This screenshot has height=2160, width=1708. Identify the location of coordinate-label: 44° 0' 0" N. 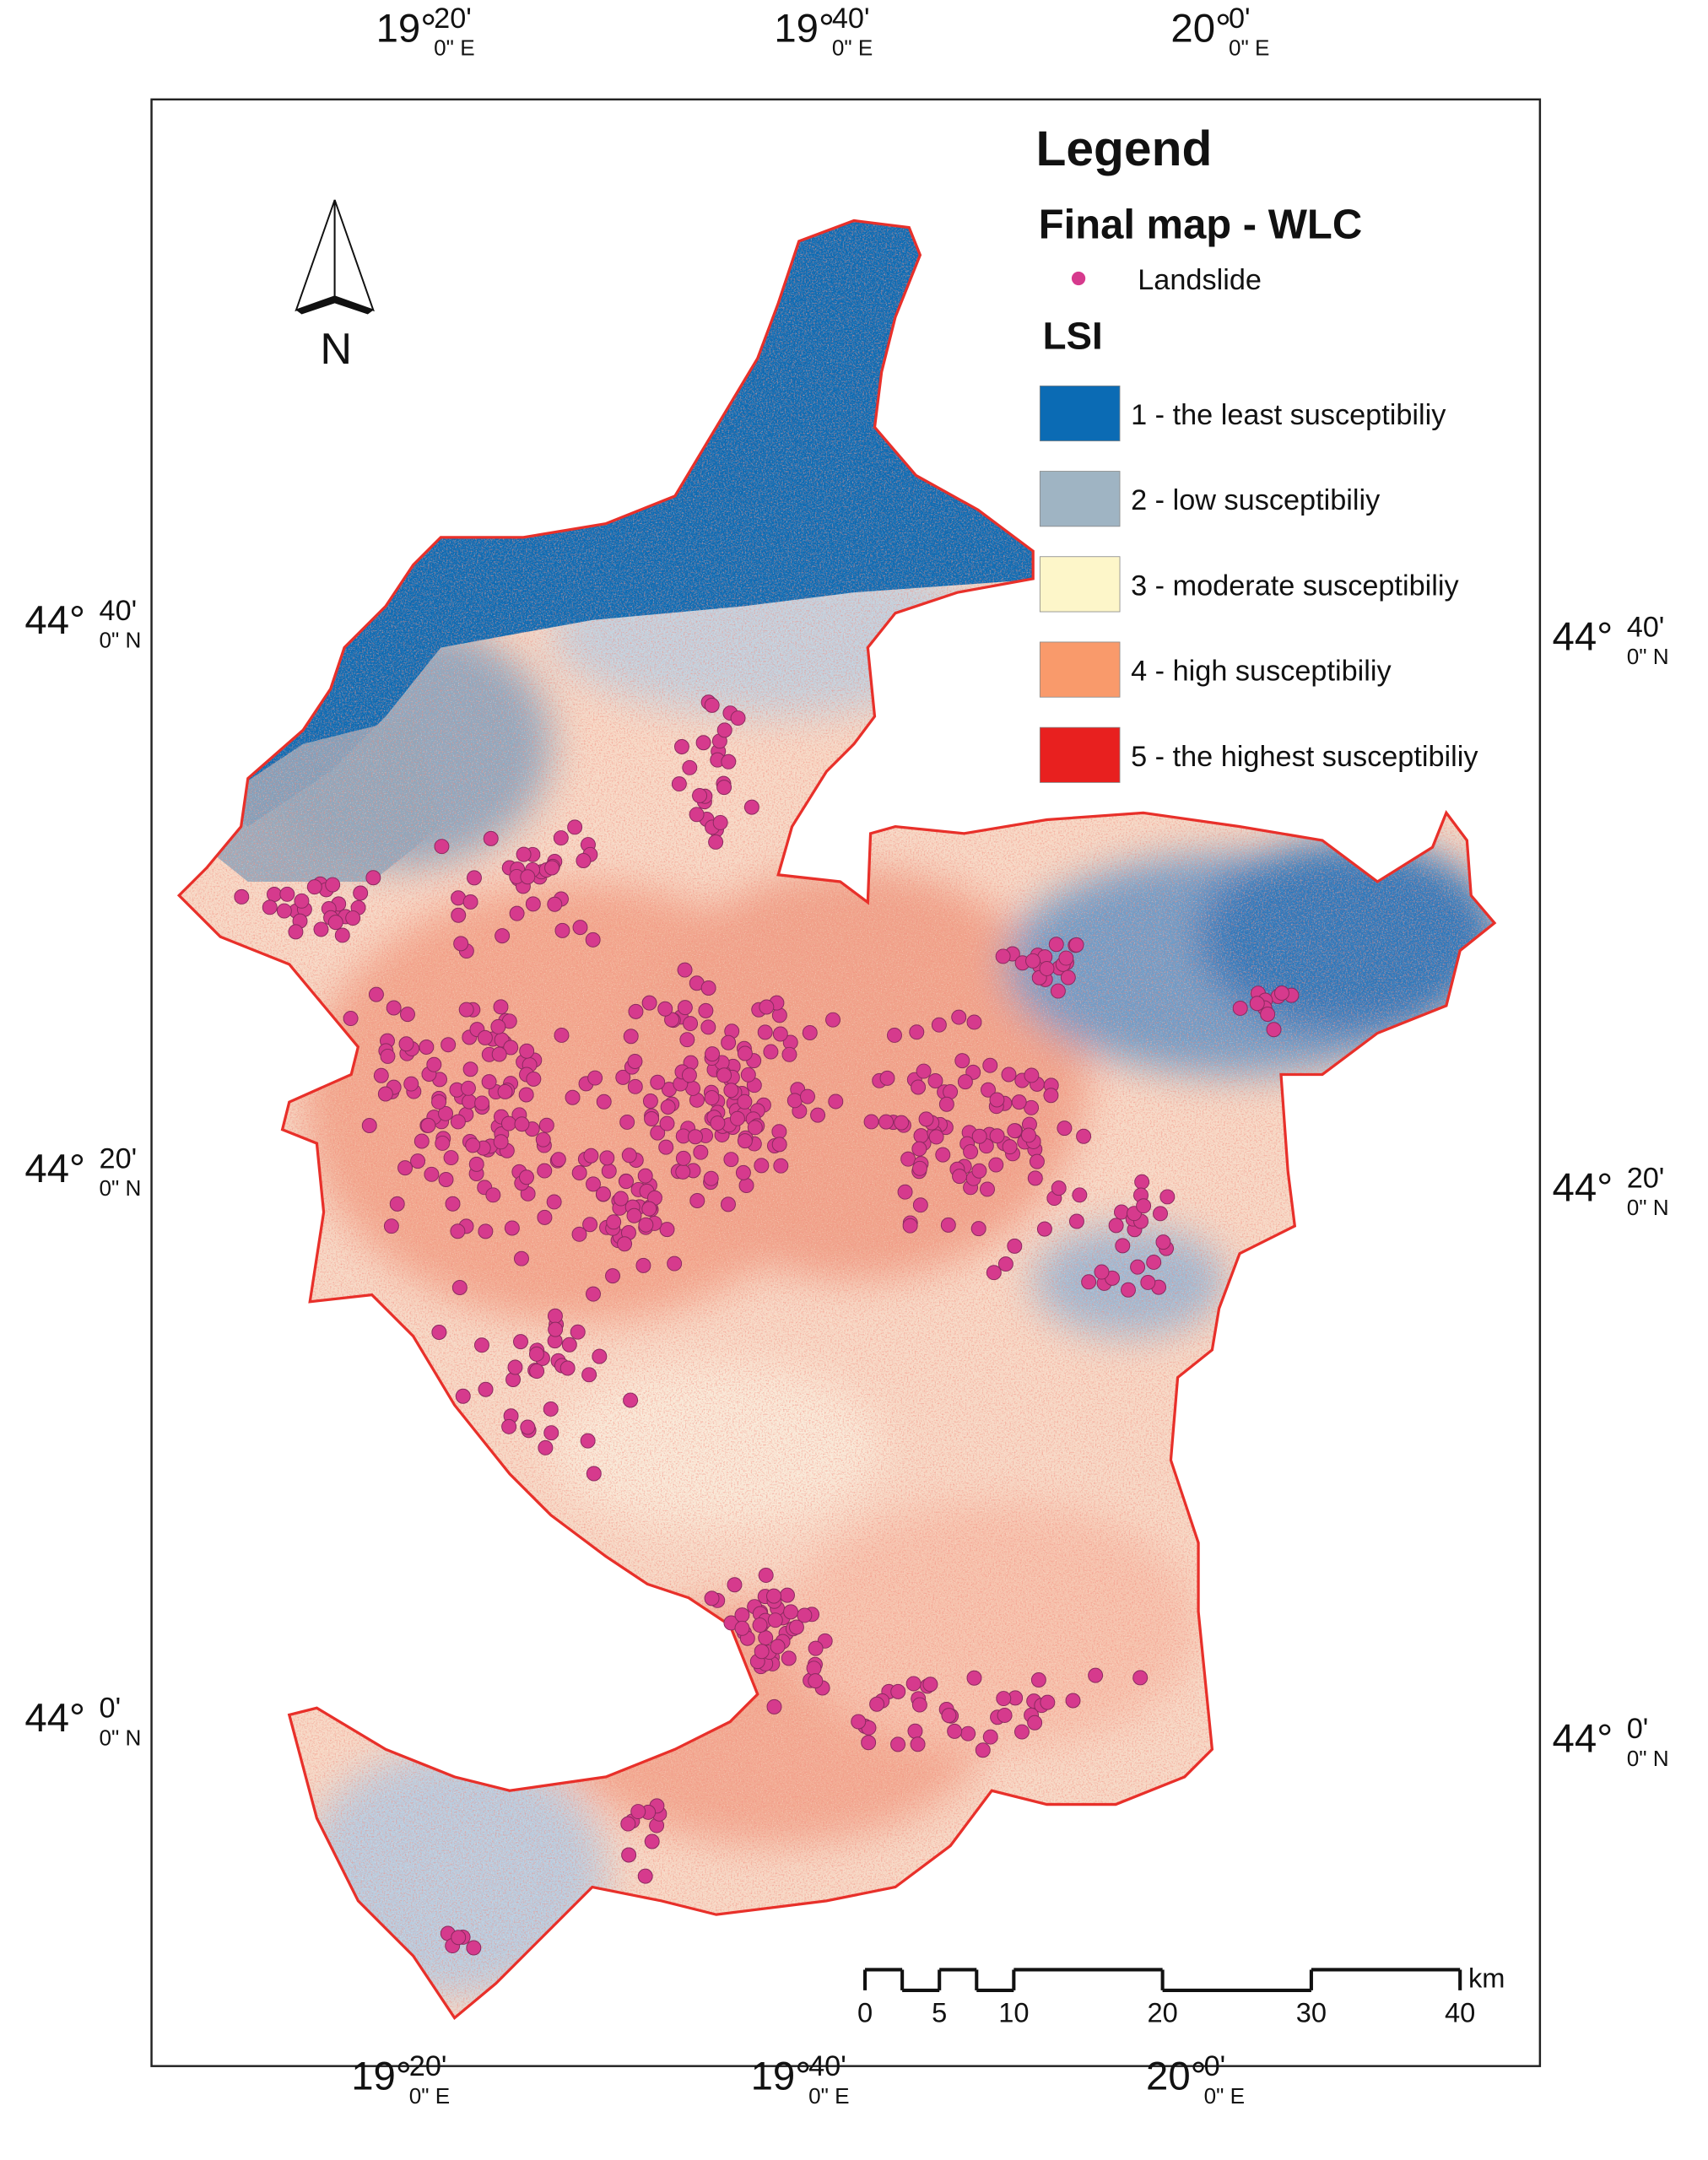
(82, 1722).